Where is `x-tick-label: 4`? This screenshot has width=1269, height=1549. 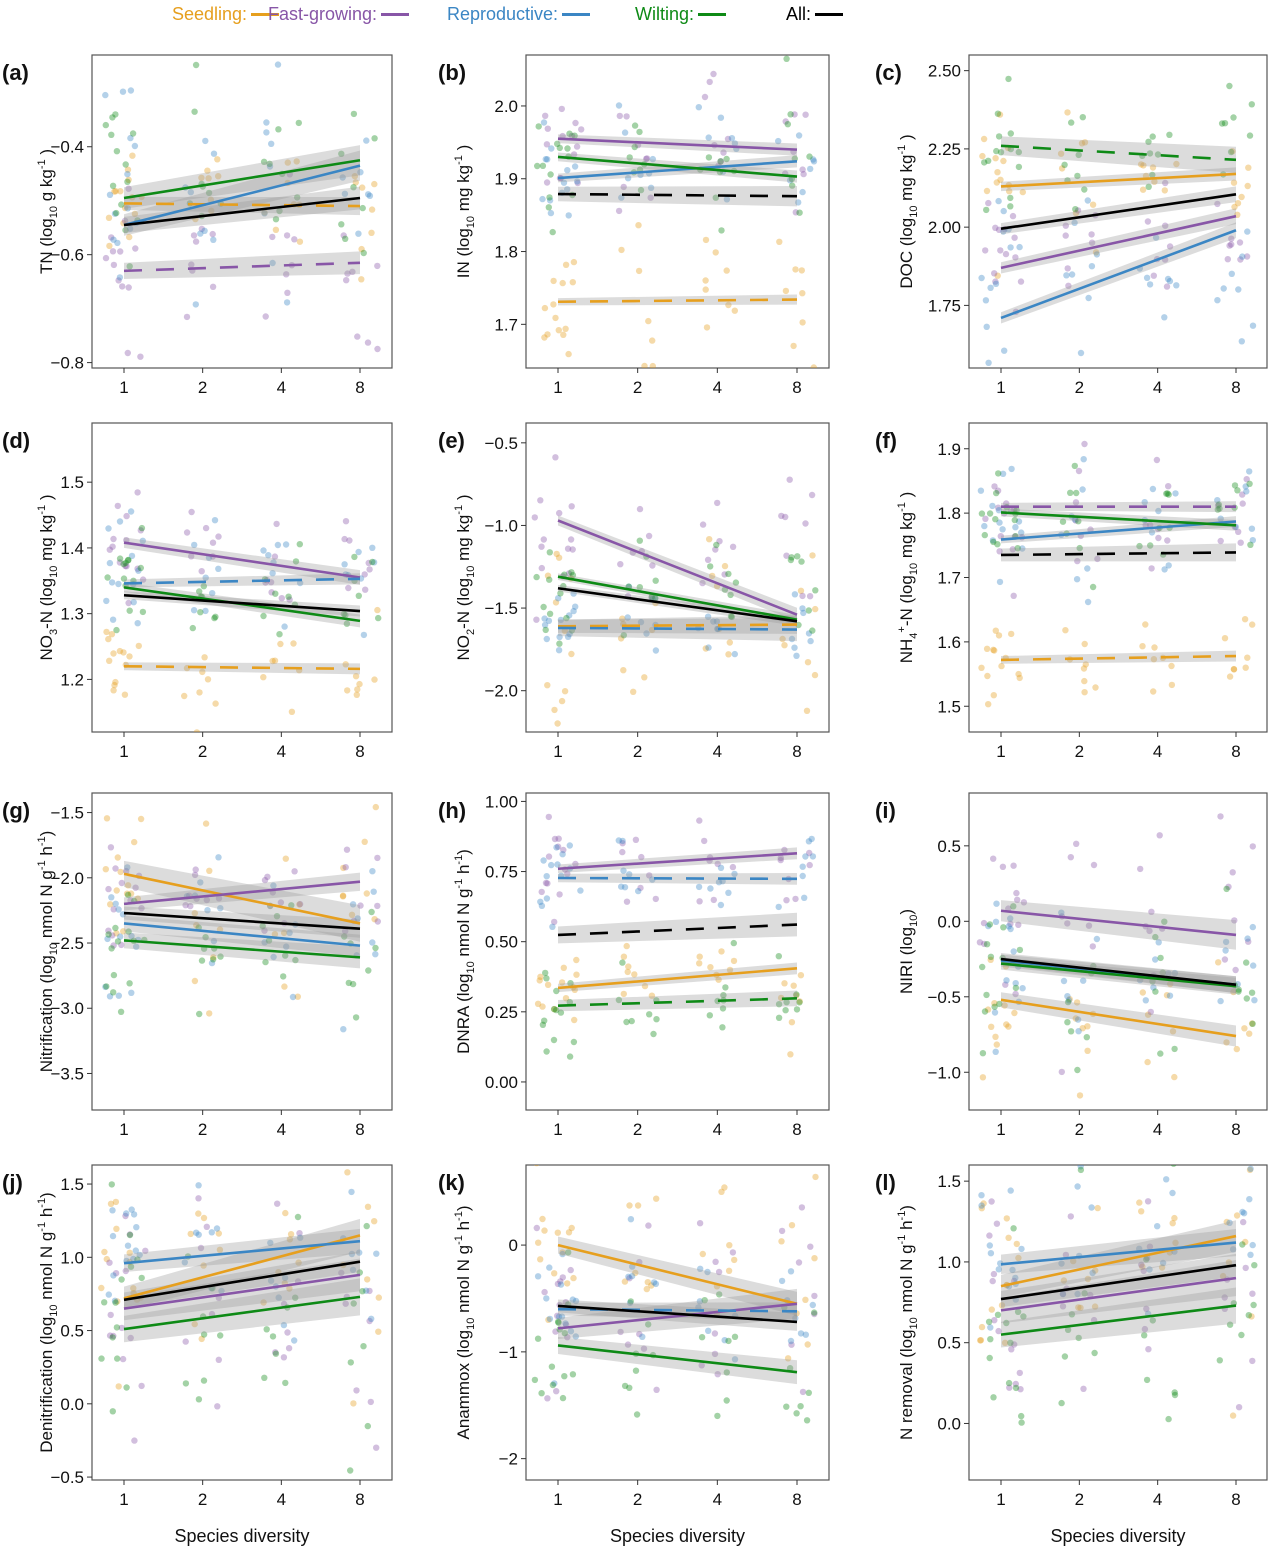 x-tick-label: 4 is located at coordinates (1157, 751).